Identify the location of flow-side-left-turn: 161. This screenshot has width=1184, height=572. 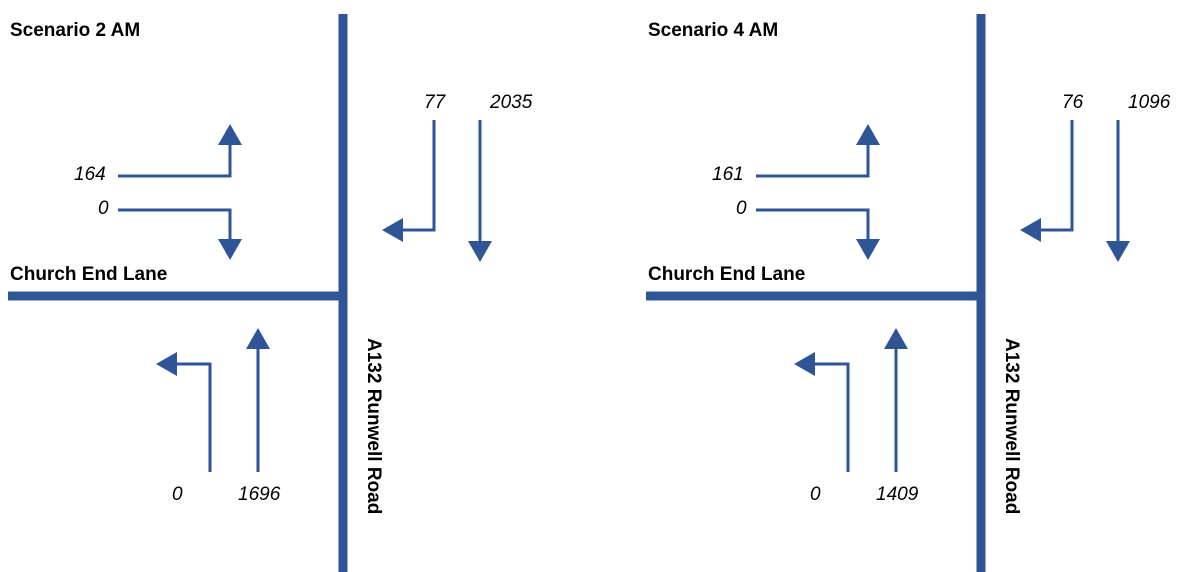
(728, 174).